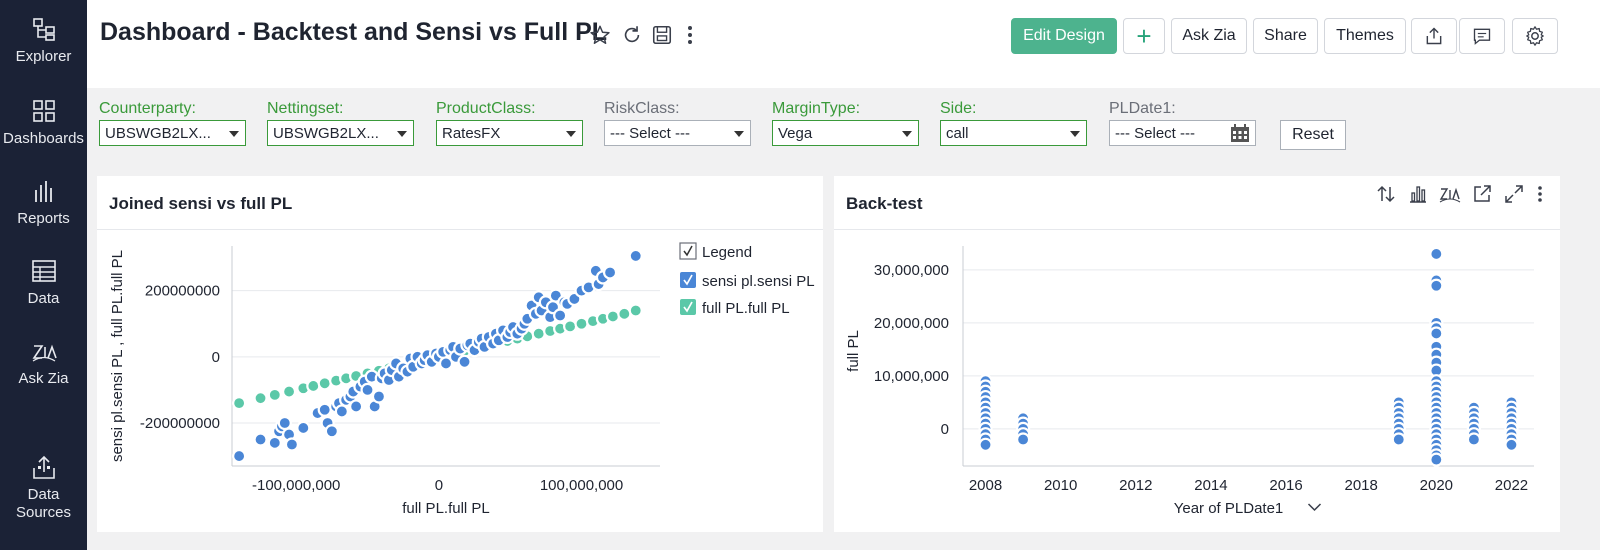  I want to click on legend-label: full PL.full PL, so click(746, 308).